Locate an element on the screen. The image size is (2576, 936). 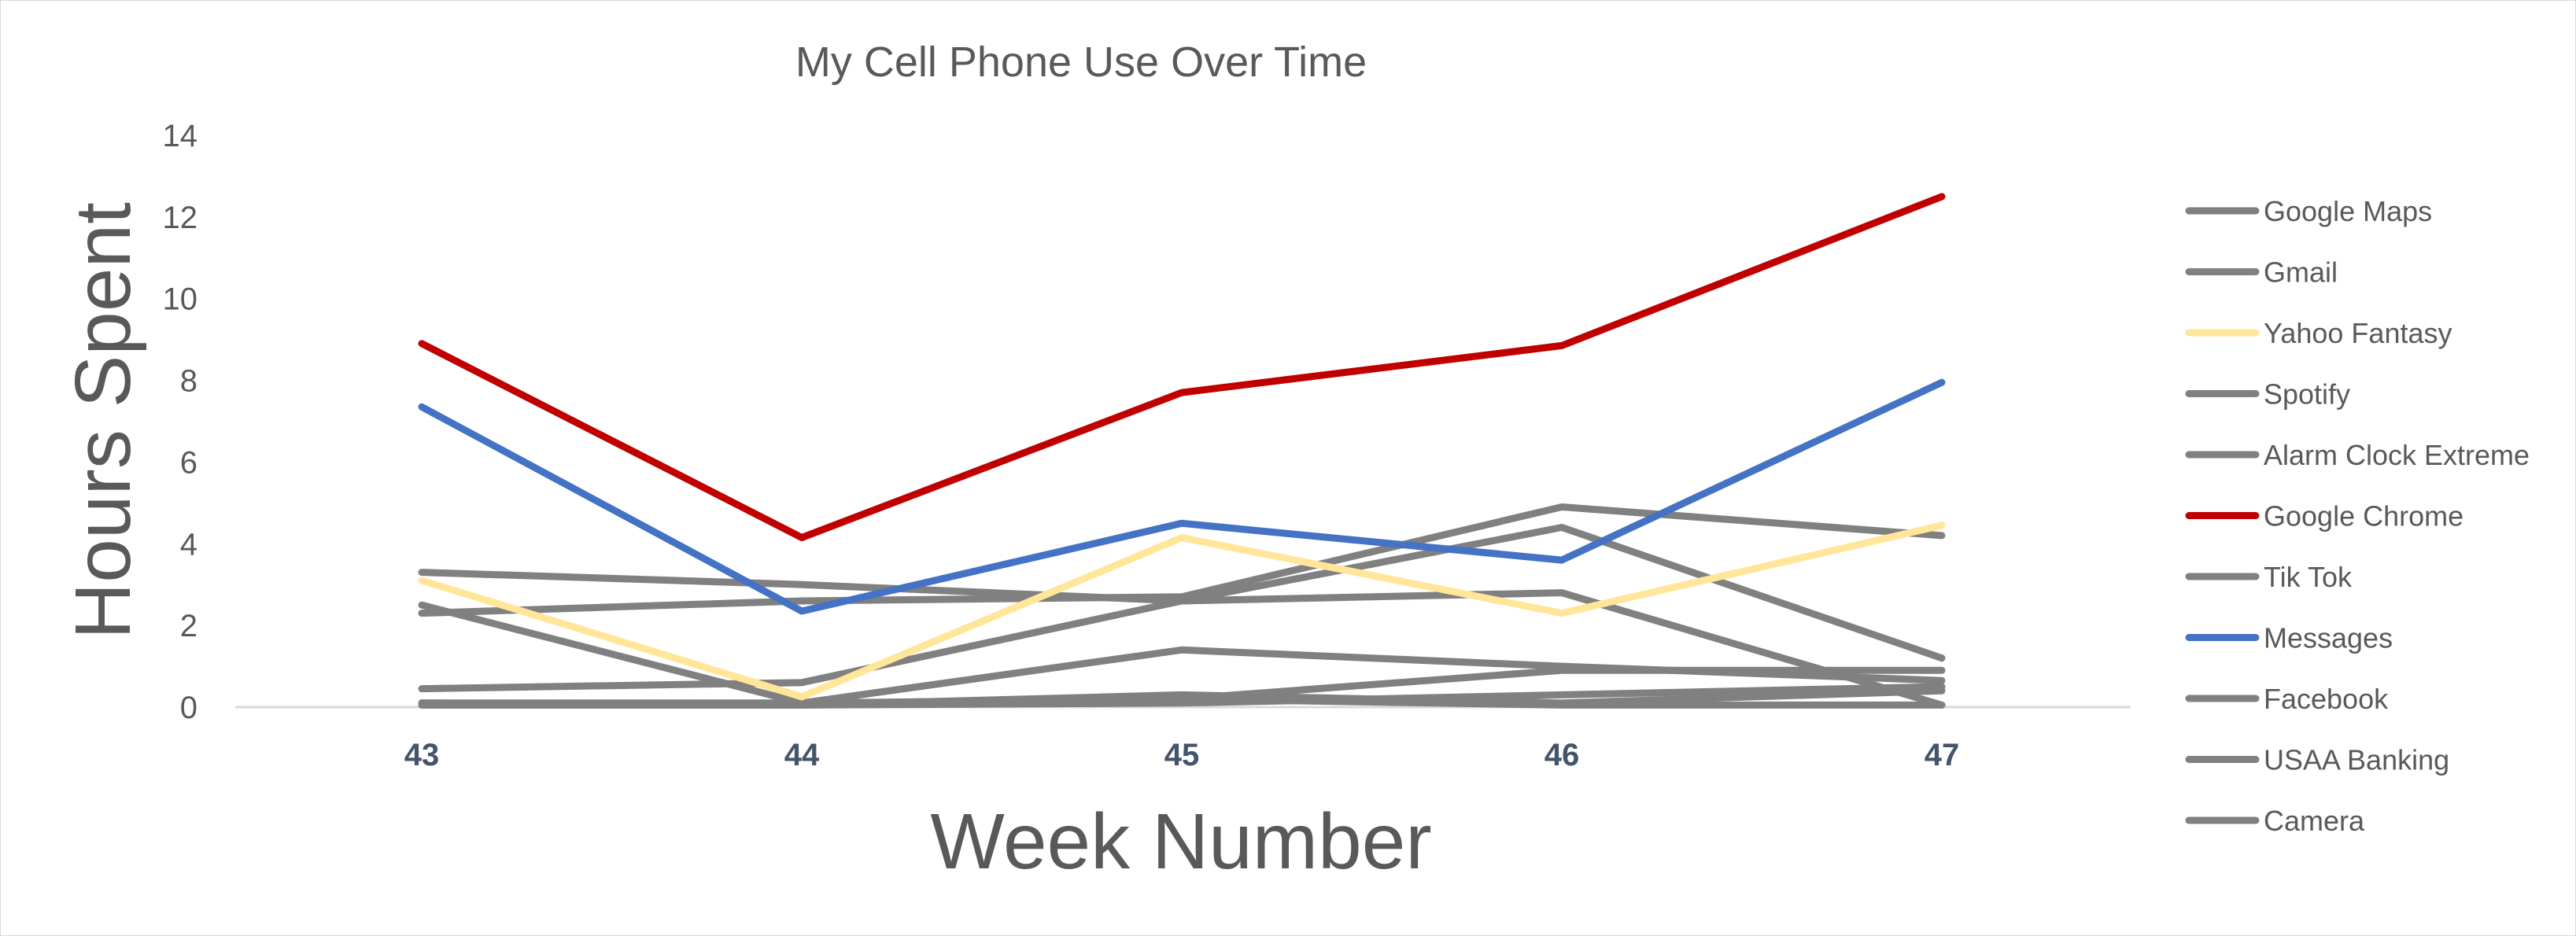
y-tick-label: 8 is located at coordinates (188, 381).